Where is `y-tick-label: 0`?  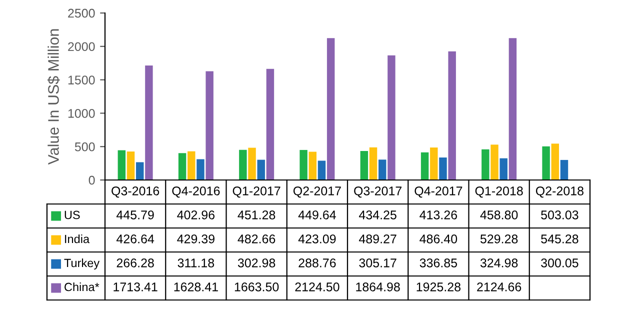 y-tick-label: 0 is located at coordinates (91, 180).